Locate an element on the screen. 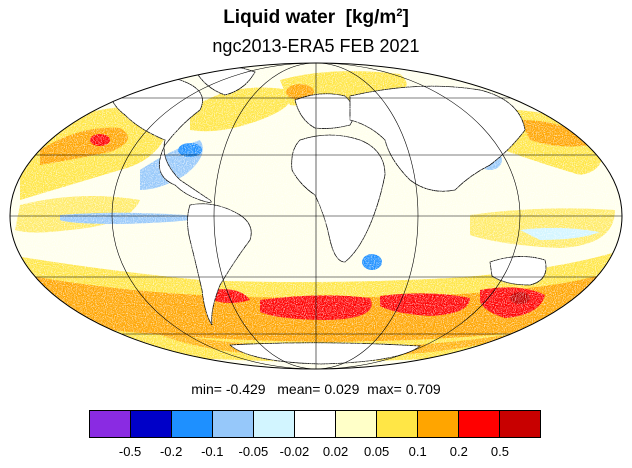  colorbar-tick-label: -0.05 is located at coordinates (253, 451).